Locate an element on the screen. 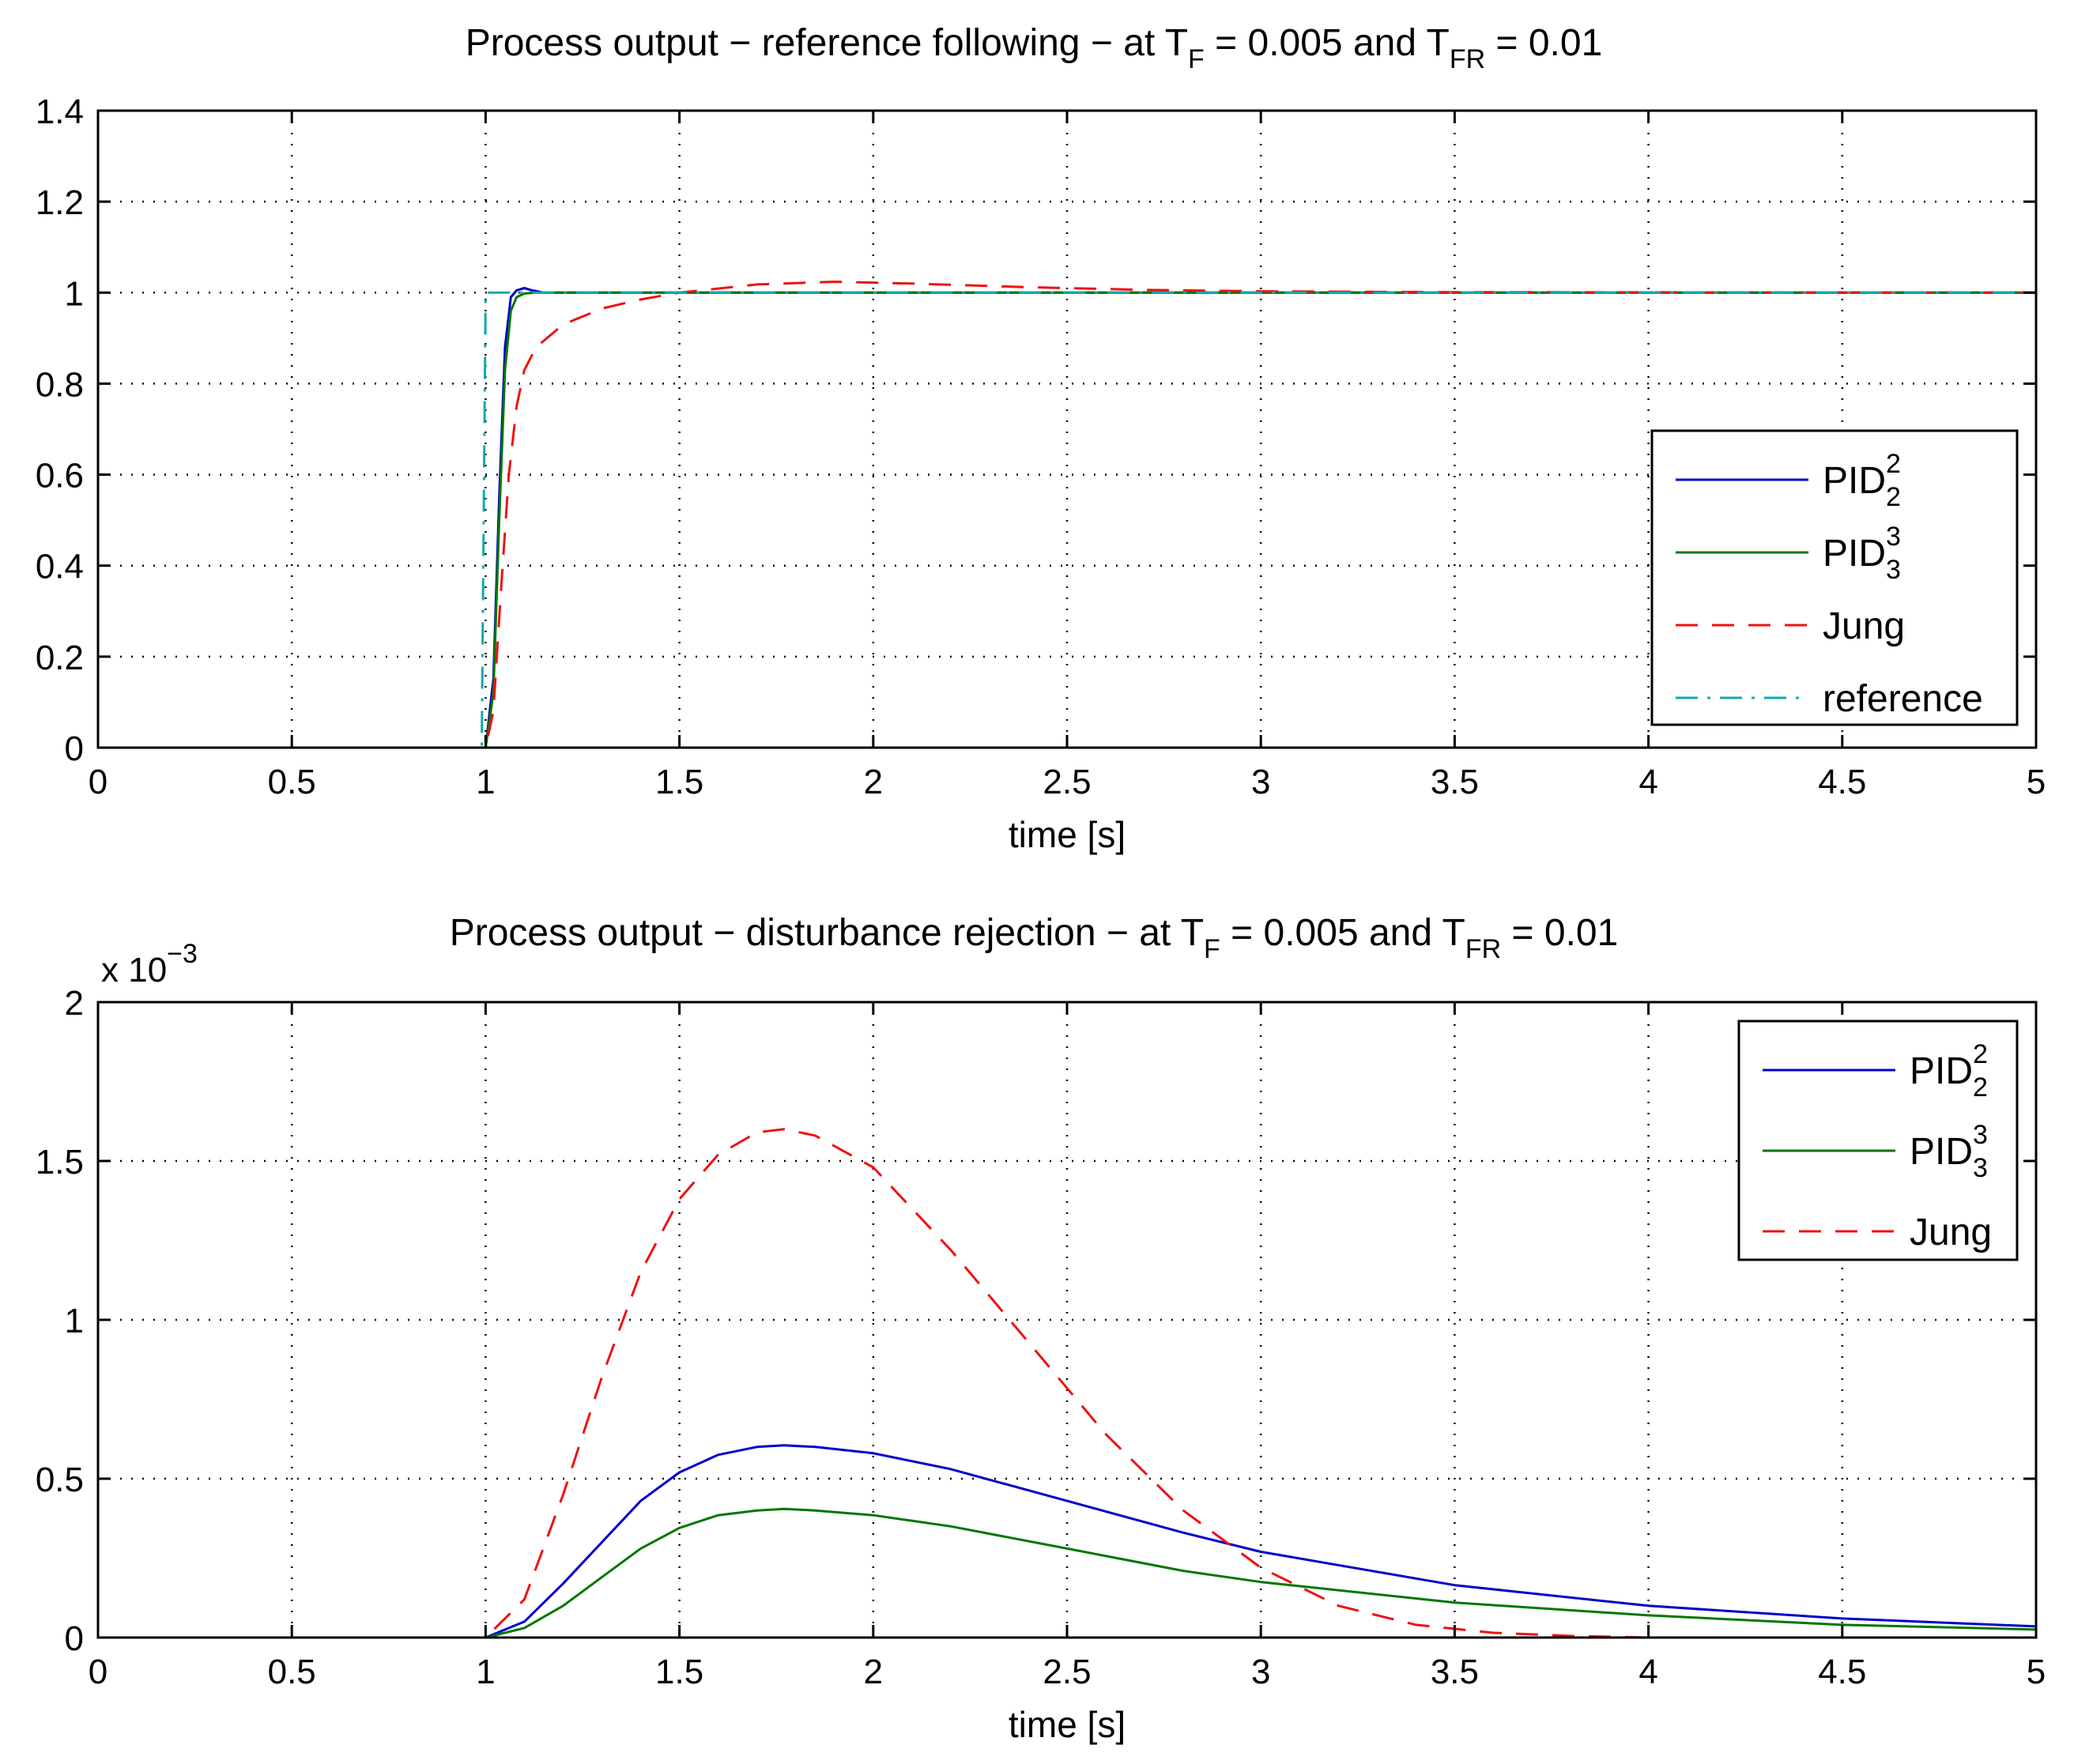 The width and height of the screenshot is (2074, 1764). y-tick-label: 1.5 is located at coordinates (60, 1162).